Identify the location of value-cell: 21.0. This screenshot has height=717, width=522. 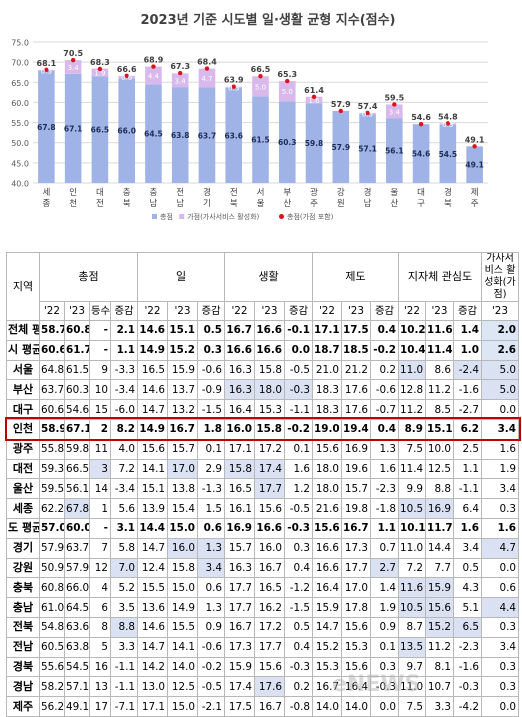
(327, 370).